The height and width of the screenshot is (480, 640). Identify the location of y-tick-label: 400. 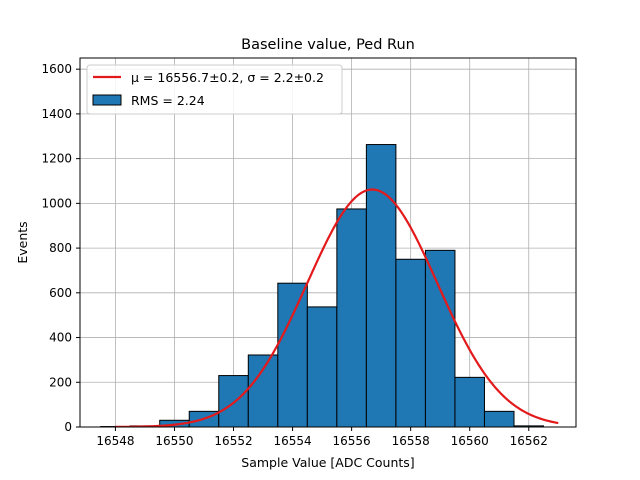
(60, 338).